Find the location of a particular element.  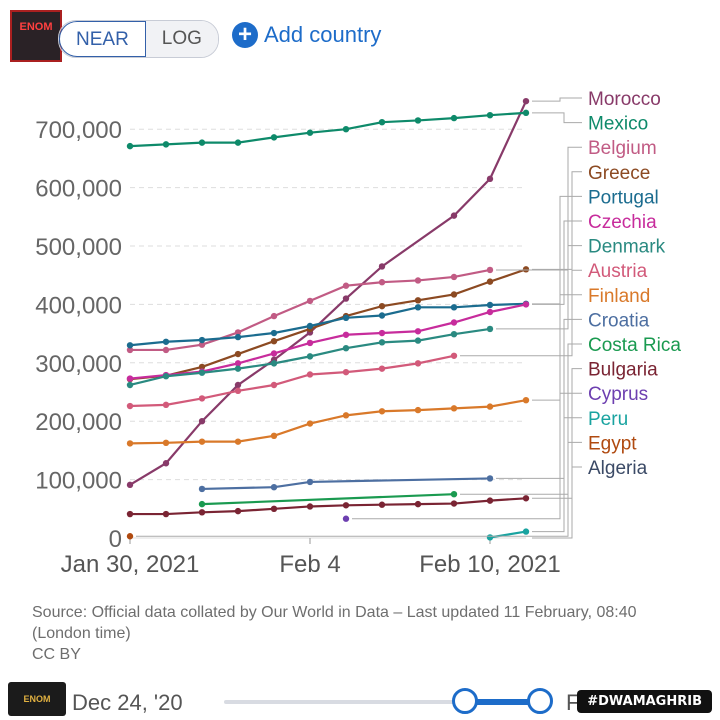

scale-toggle: NEAR LOG is located at coordinates (138, 39).